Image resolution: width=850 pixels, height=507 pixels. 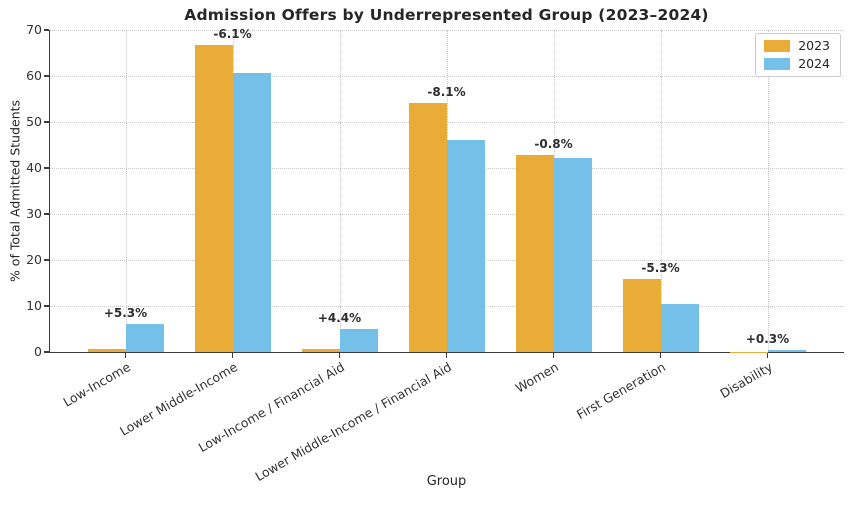 I want to click on xtick-mark-lower-middle-income-financial-aid, so click(x=446, y=355).